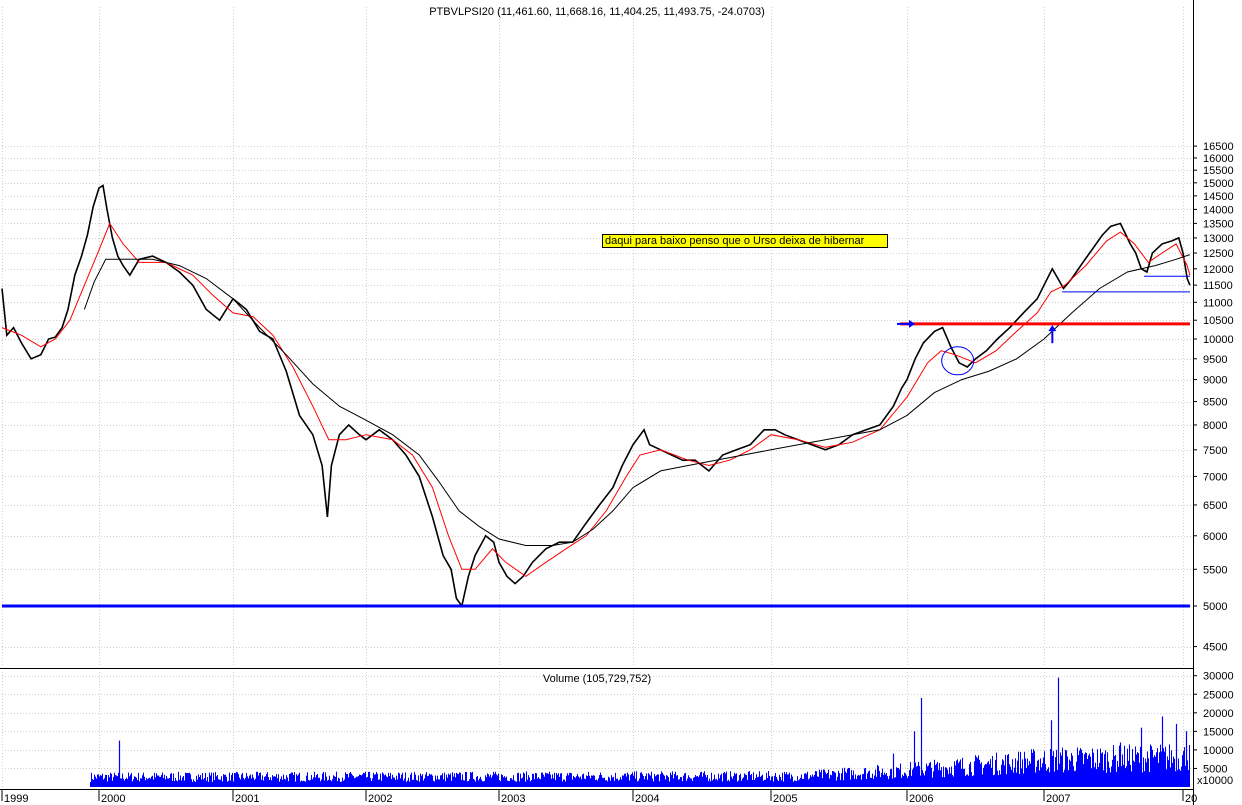 The width and height of the screenshot is (1242, 805). I want to click on price-tick-label: 7000, so click(1215, 477).